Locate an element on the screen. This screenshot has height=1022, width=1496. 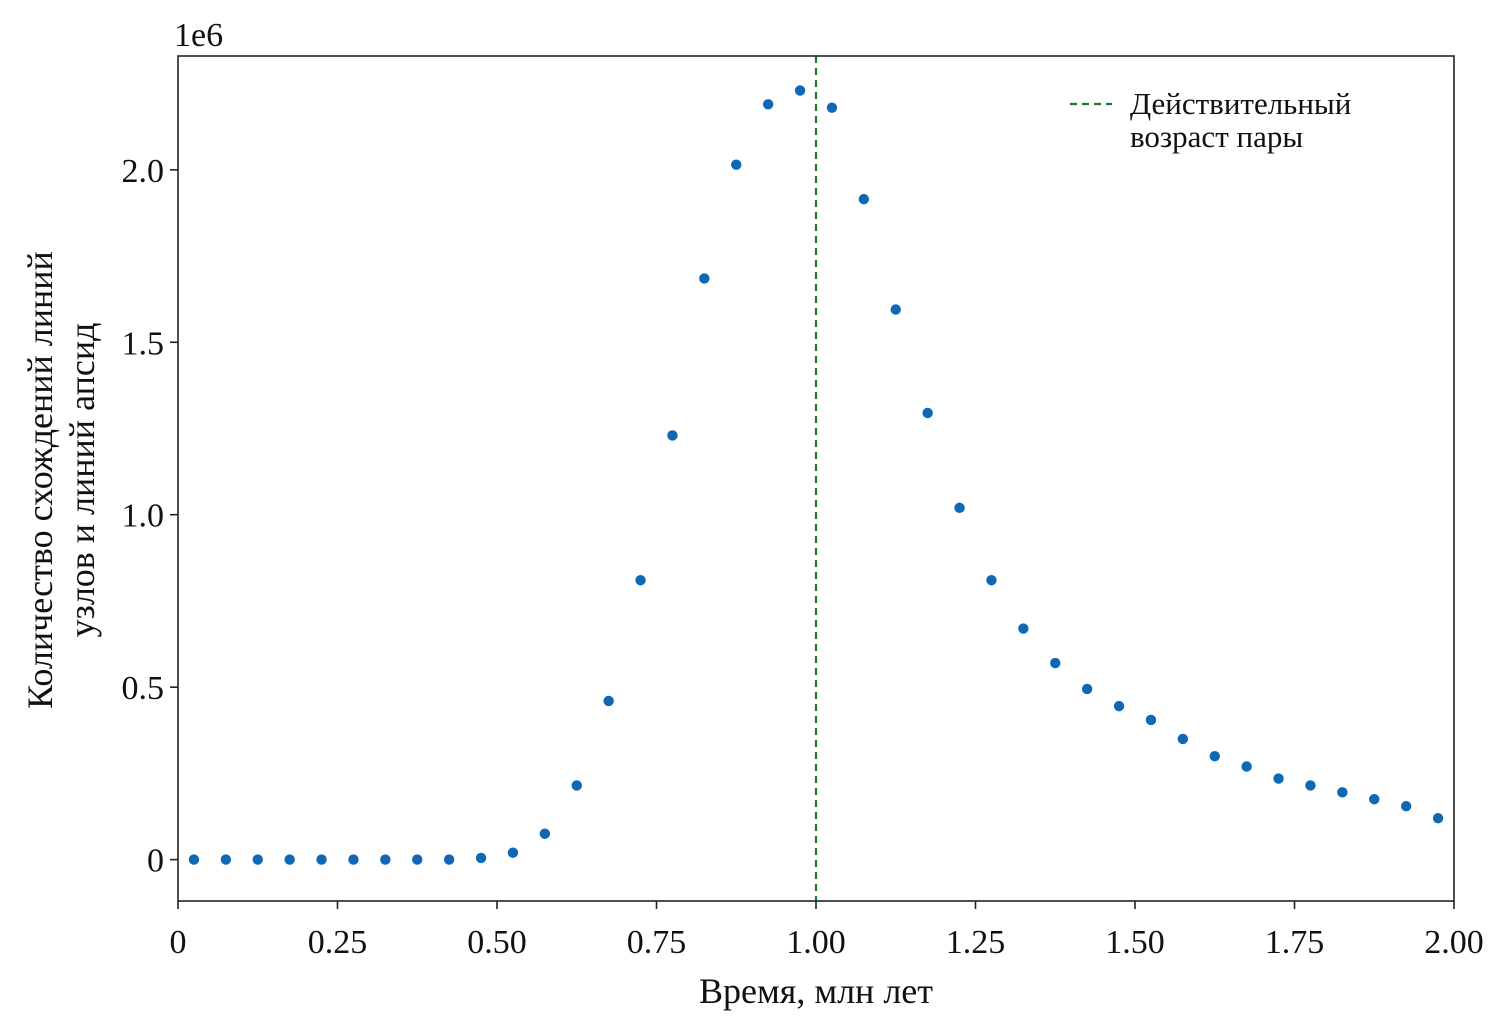
x-tick-label: 1.75 is located at coordinates (1295, 942).